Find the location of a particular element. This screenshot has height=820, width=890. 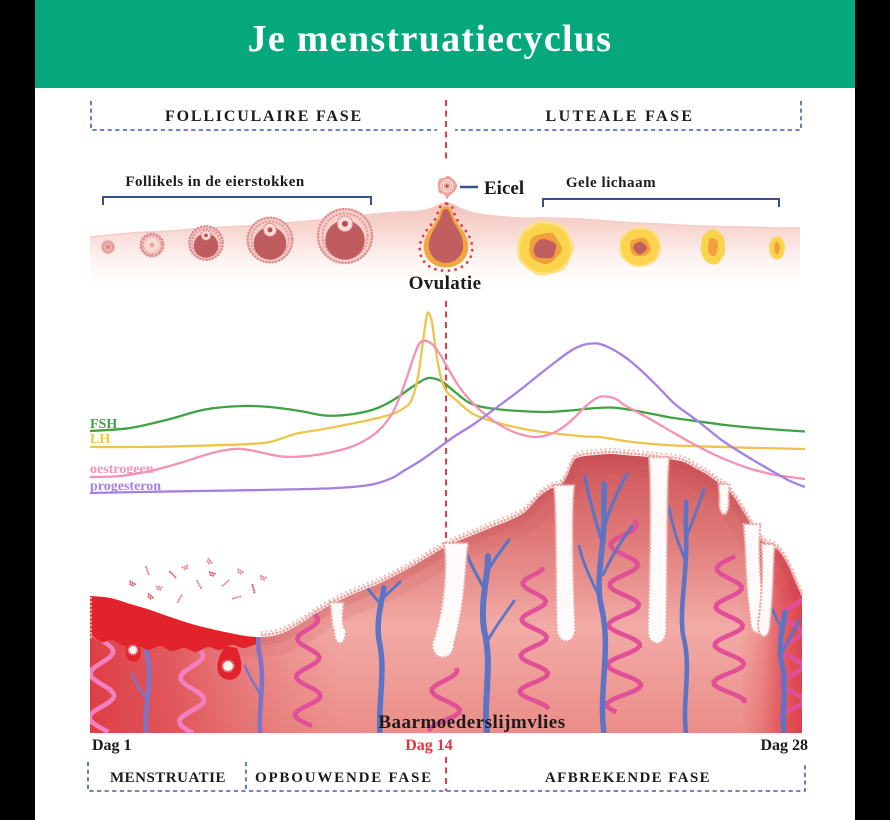

svg-text: Dag 1 is located at coordinates (112, 745).